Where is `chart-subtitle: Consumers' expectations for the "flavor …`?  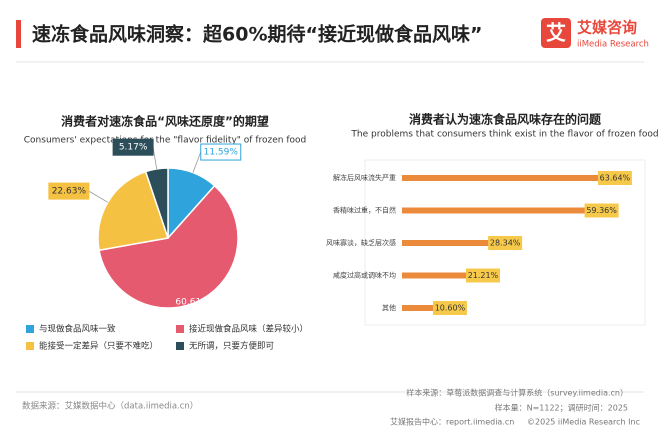 chart-subtitle: Consumers' expectations for the "flavor … is located at coordinates (165, 141).